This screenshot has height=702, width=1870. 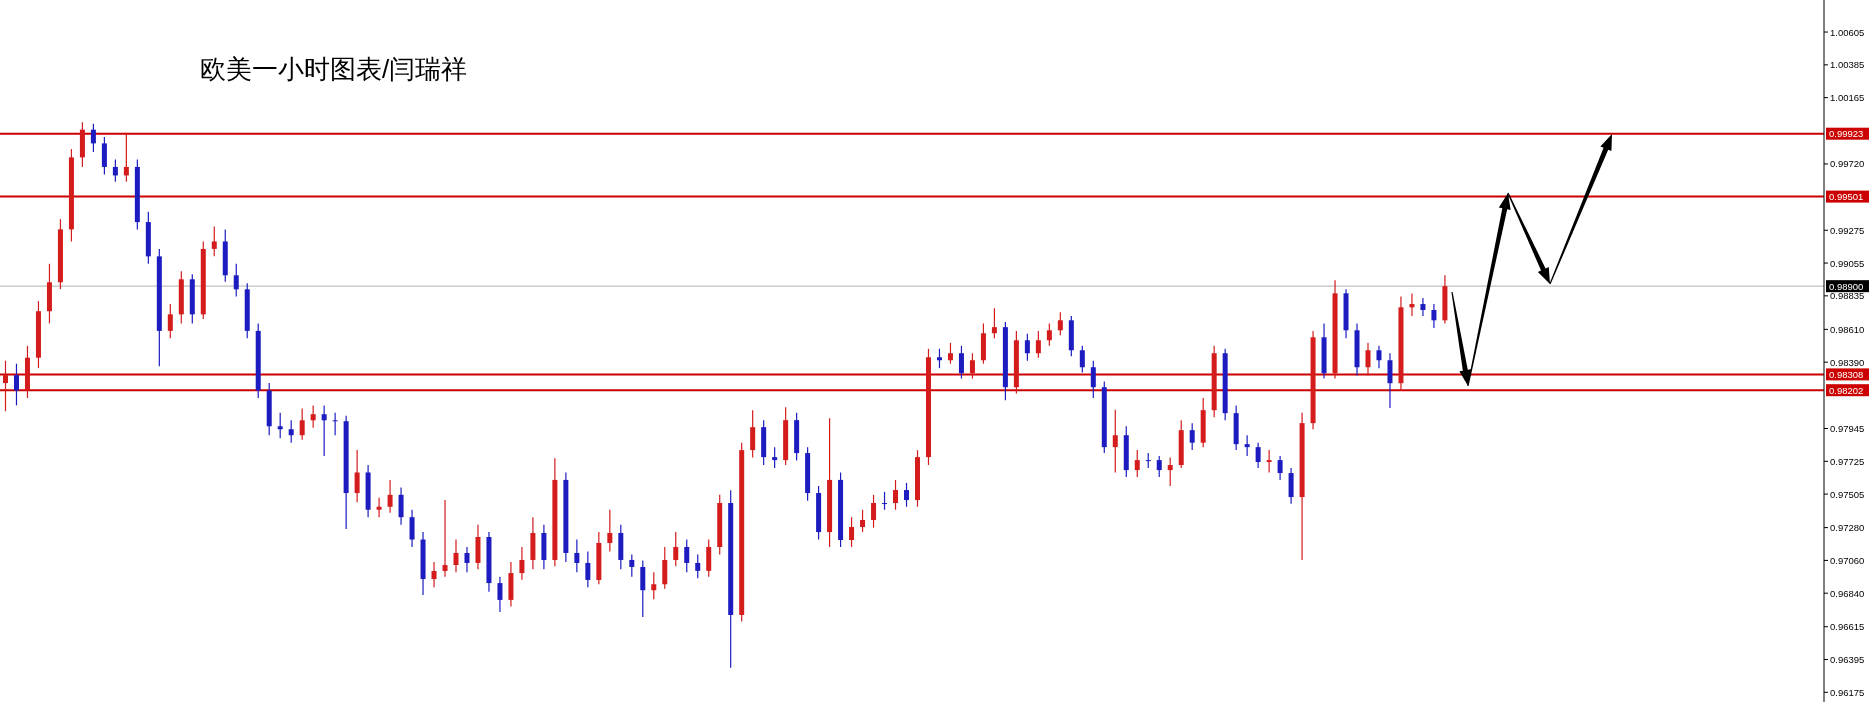 What do you see at coordinates (1847, 528) in the screenshot?
I see `y-tick-label: 0.97280` at bounding box center [1847, 528].